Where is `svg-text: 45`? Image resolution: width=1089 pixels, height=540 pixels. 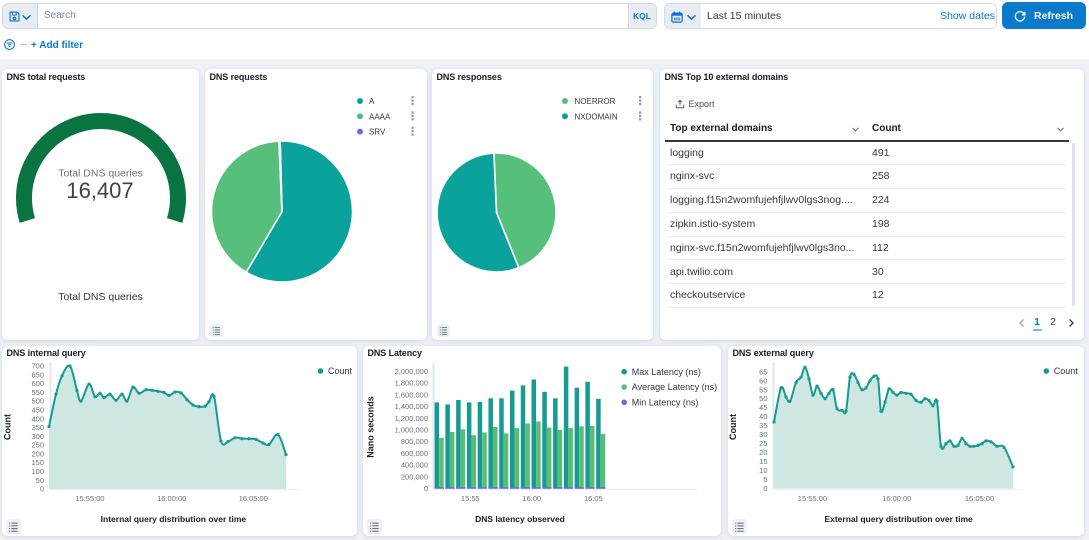 svg-text: 45 is located at coordinates (763, 407).